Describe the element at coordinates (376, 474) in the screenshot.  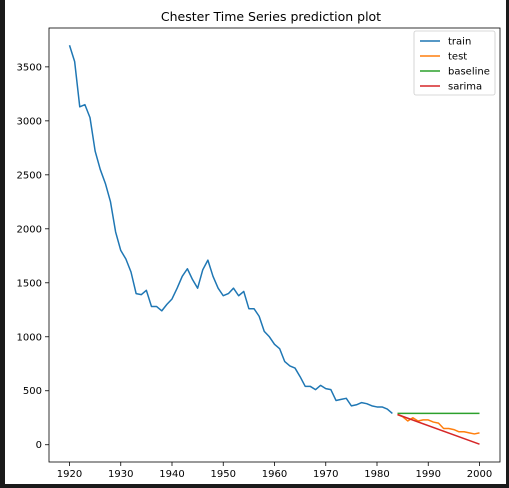
I see `x-tick-label: 1980` at that location.